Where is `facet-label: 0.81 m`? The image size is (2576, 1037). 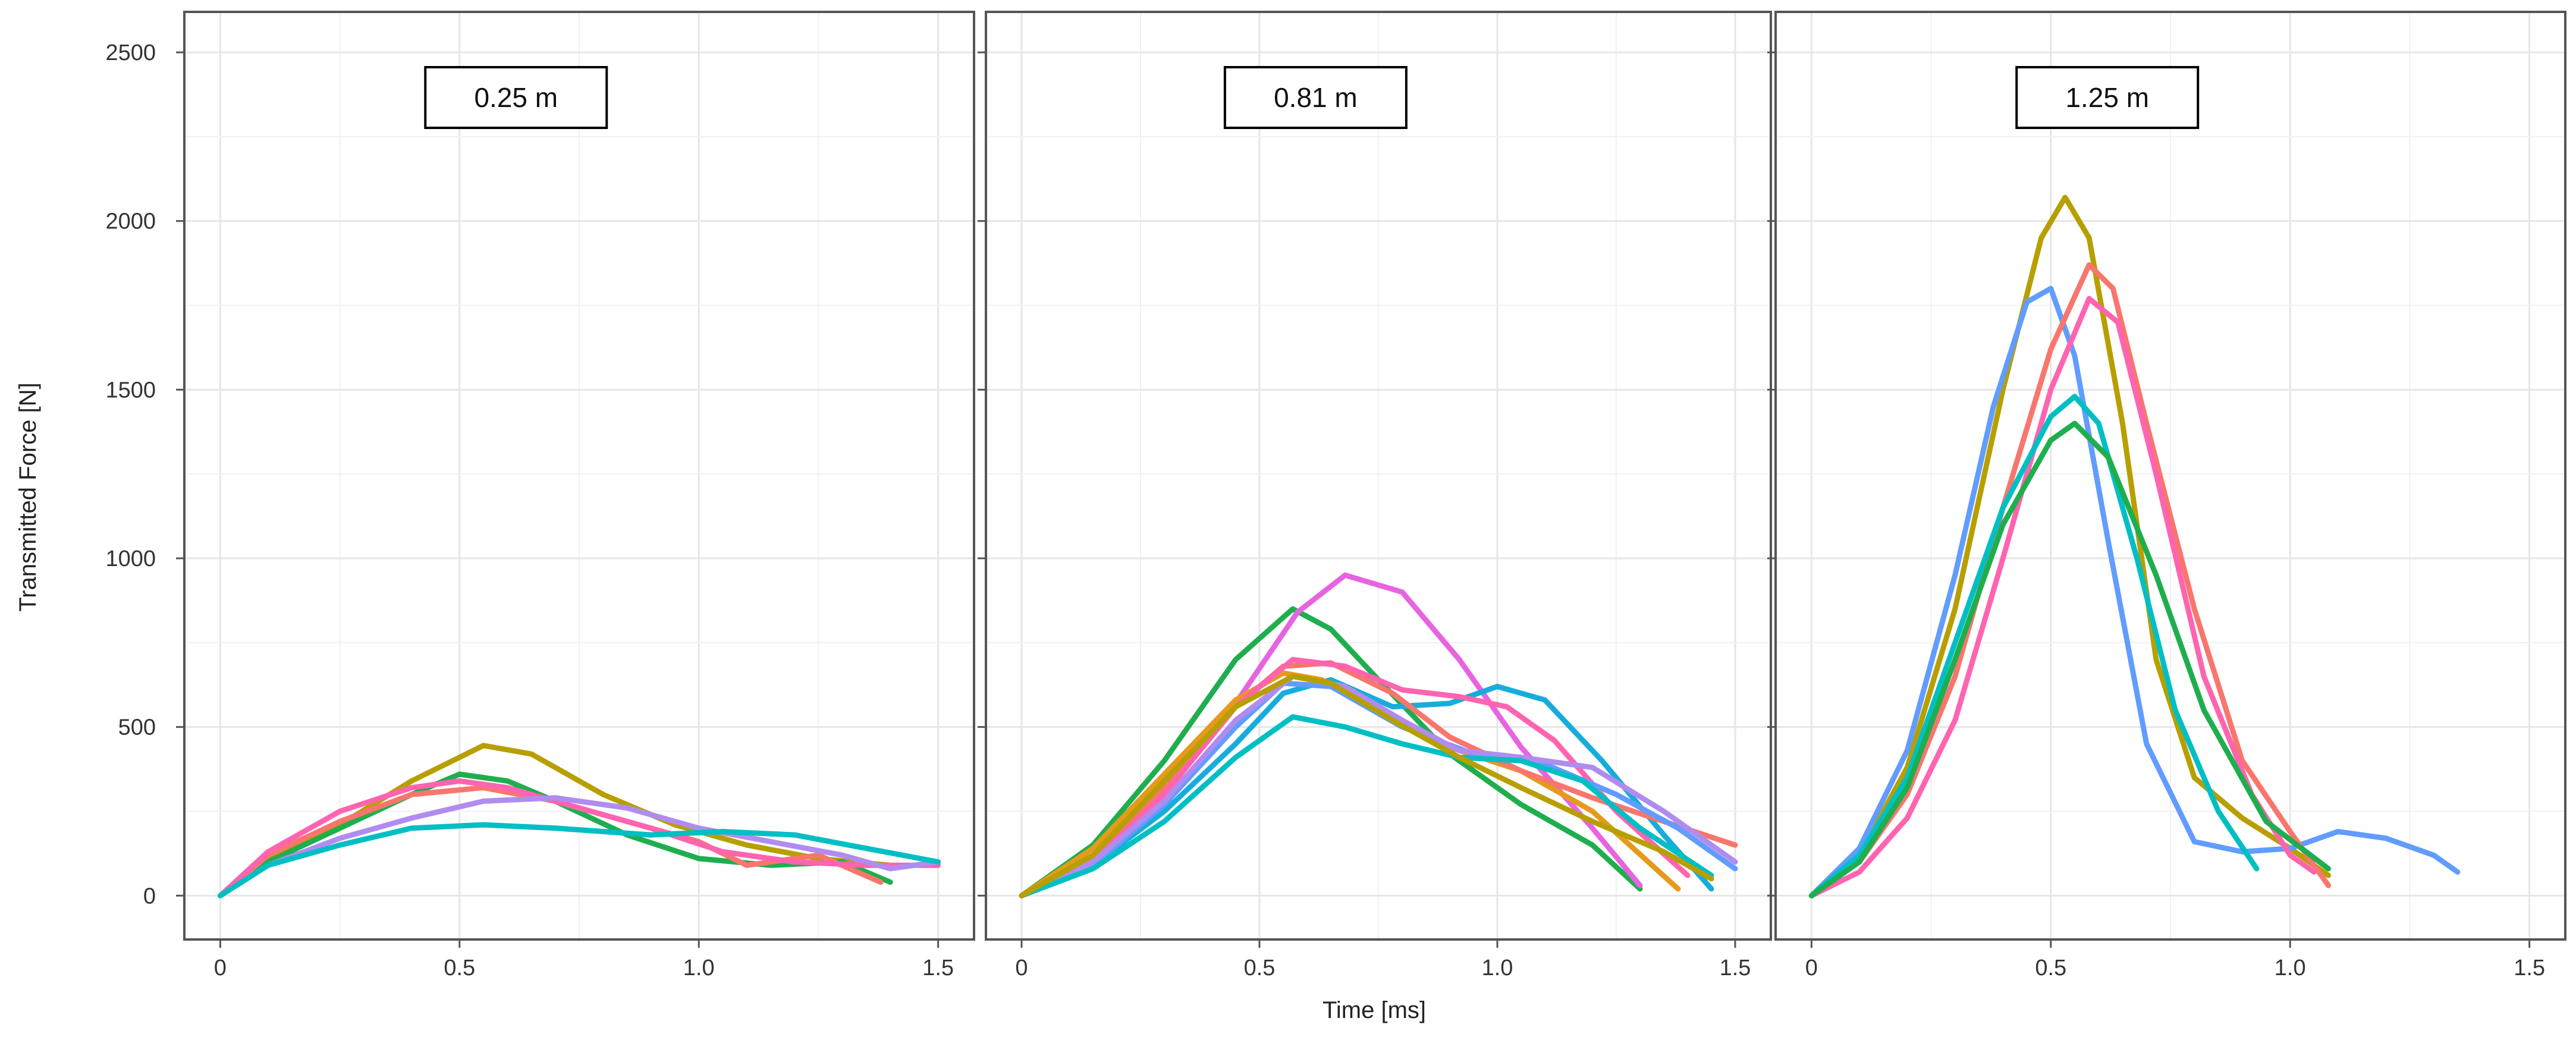
facet-label: 0.81 m is located at coordinates (1316, 98).